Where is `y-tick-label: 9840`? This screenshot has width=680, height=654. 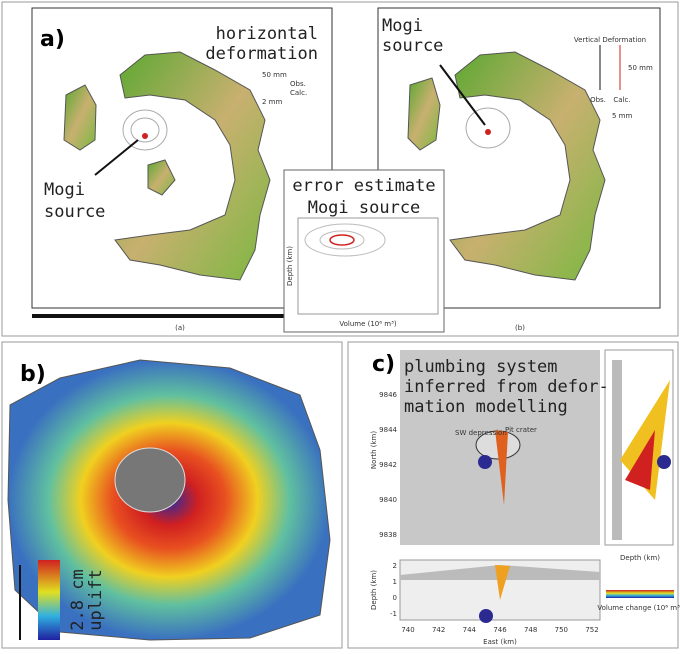 y-tick-label: 9840 is located at coordinates (388, 500).